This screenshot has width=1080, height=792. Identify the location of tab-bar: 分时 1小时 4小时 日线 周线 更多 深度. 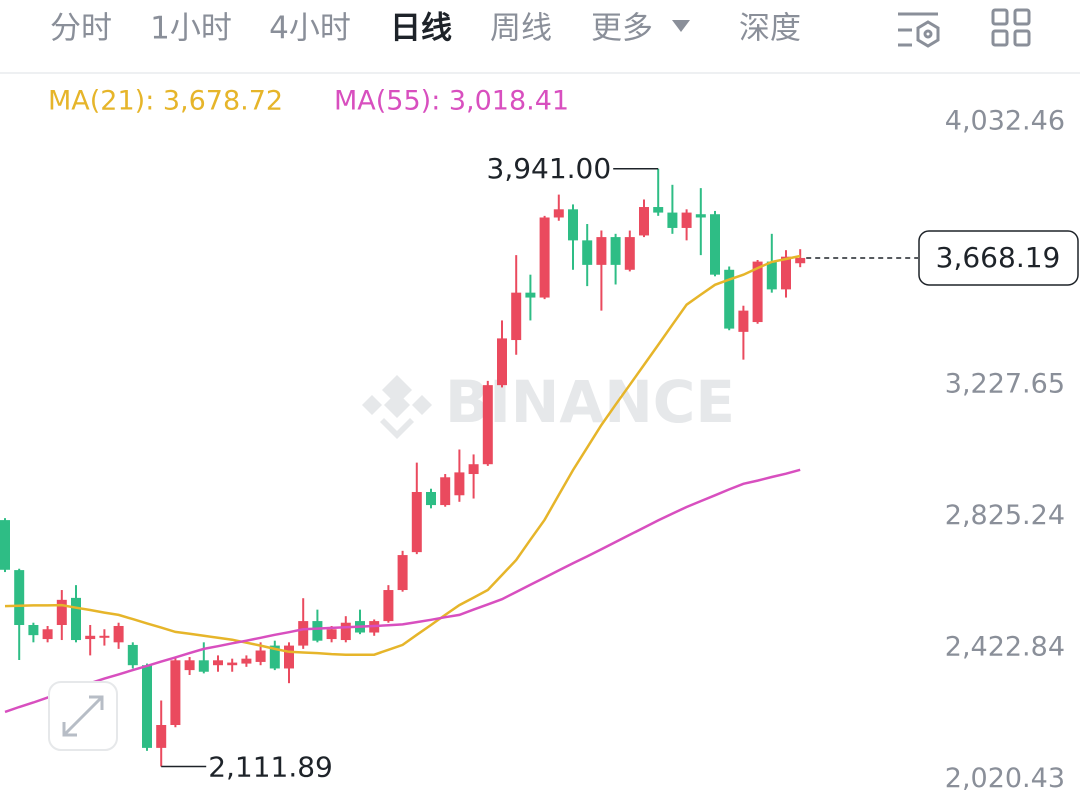
(425, 29).